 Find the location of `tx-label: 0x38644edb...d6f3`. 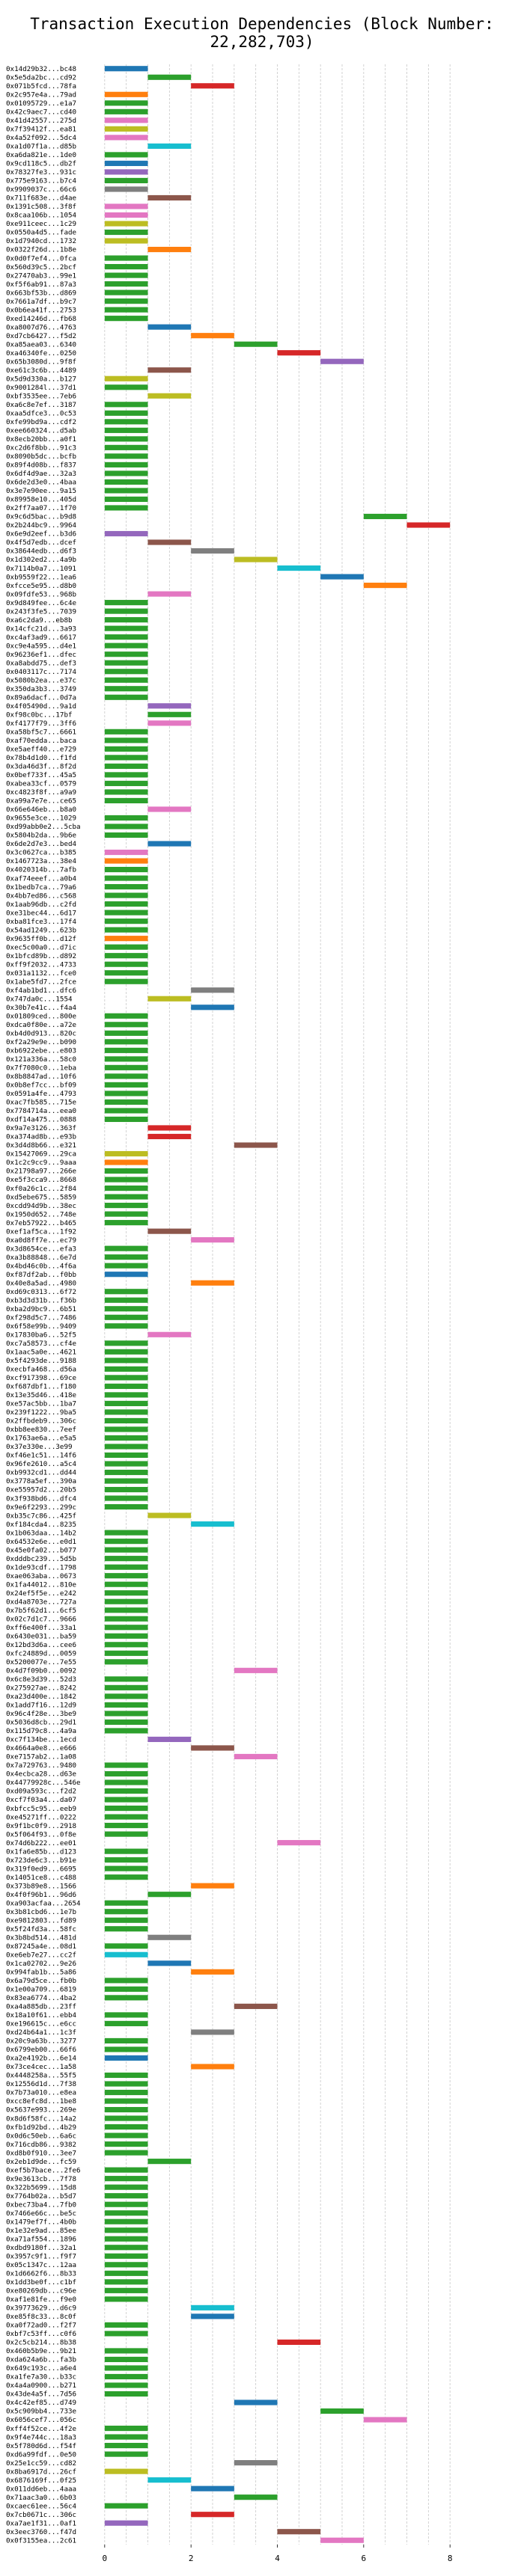

tx-label: 0x38644edb...d6f3 is located at coordinates (41, 552).